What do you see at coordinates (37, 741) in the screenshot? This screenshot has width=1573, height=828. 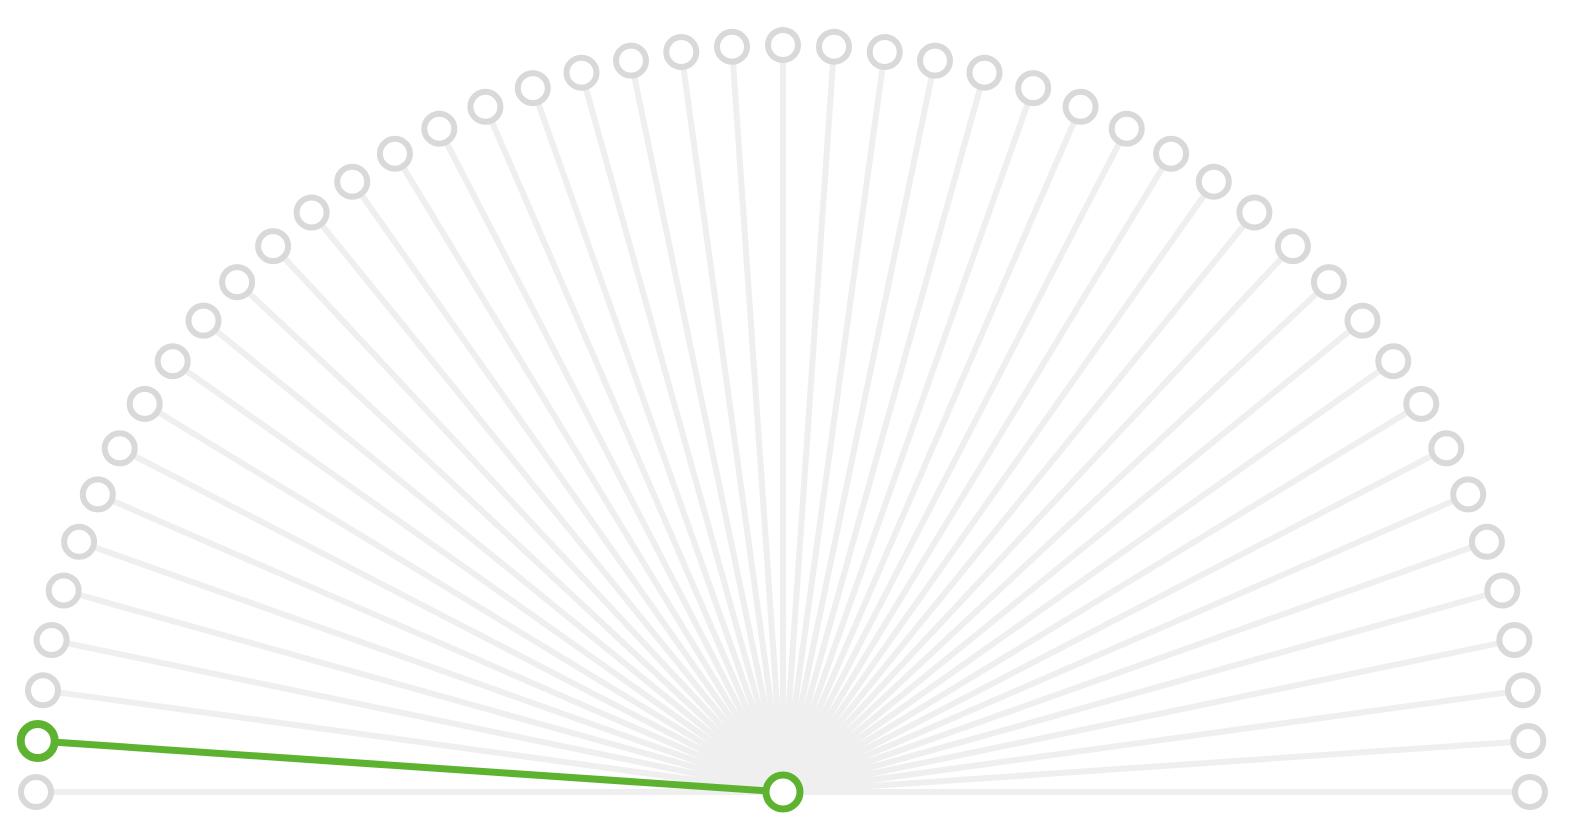 I see `selected-spoke-handle` at bounding box center [37, 741].